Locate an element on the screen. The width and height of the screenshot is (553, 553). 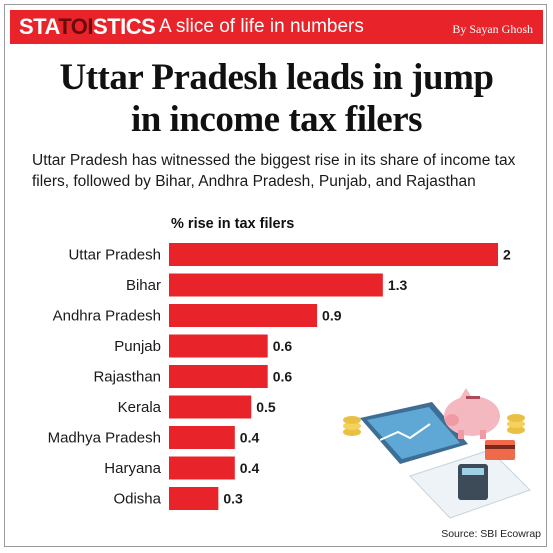
tagline: A slice of life in numbers is located at coordinates (261, 26).